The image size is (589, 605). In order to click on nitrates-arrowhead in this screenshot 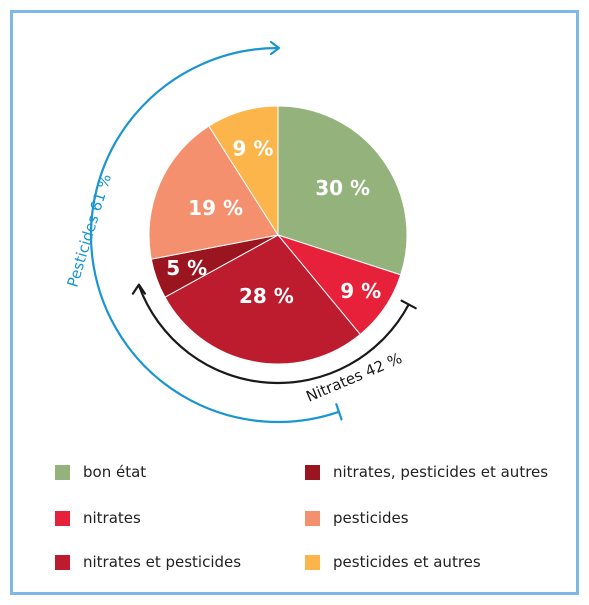, I will do `click(138, 289)`.